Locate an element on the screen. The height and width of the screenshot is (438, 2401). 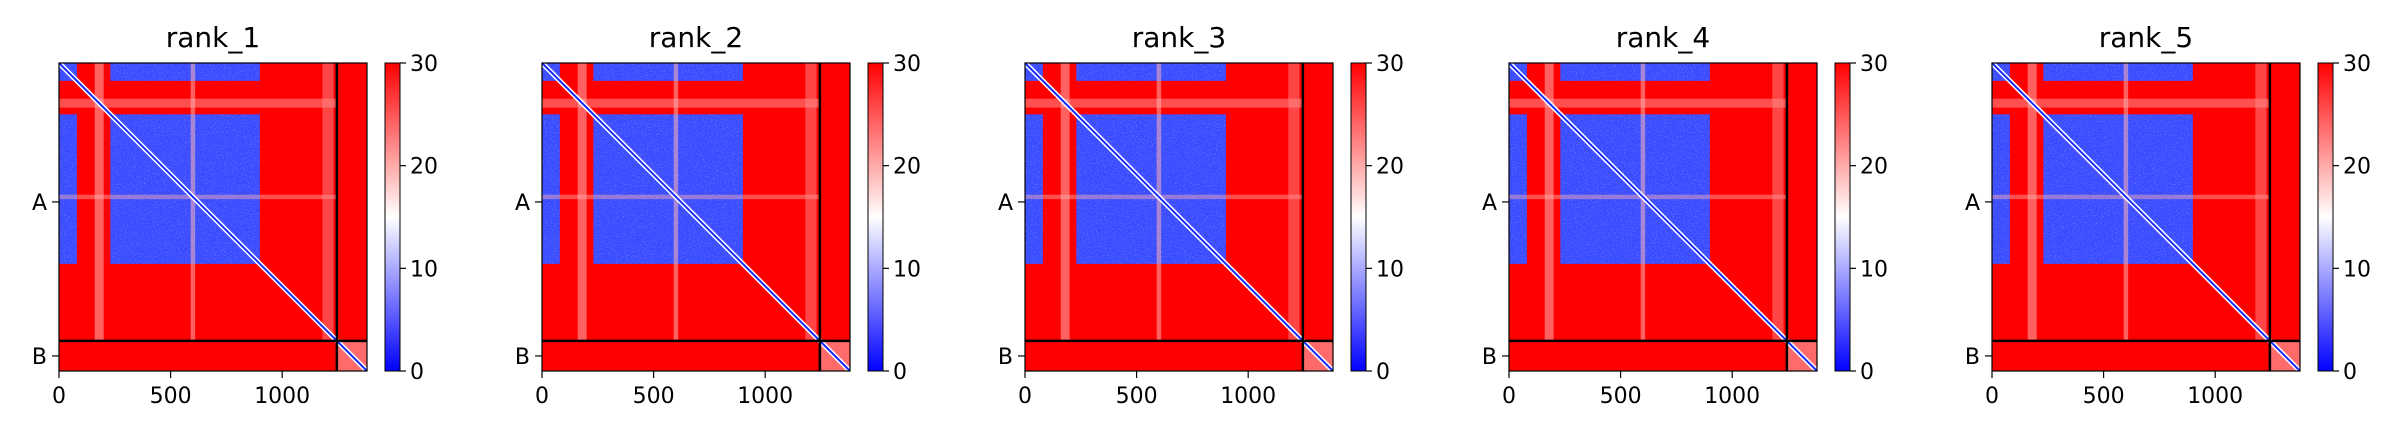
panel-title: rank_2 is located at coordinates (696, 37).